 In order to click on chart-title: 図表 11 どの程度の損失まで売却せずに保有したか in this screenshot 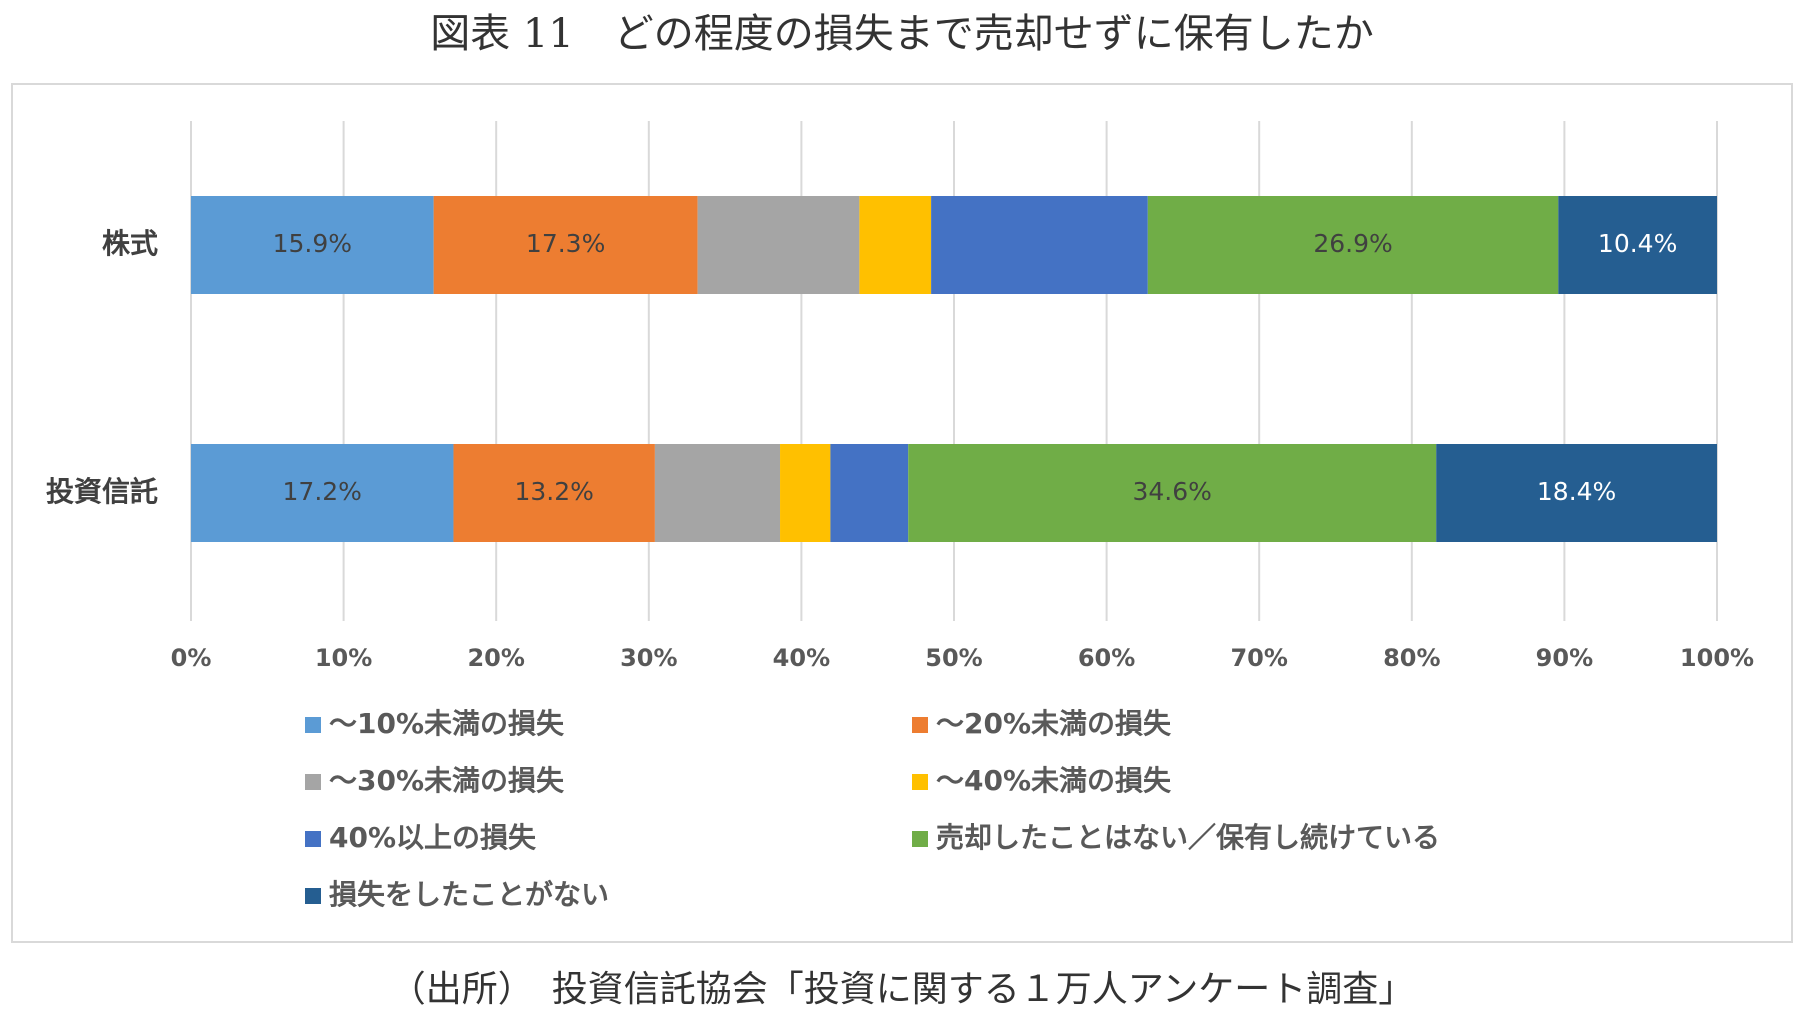, I will do `click(902, 34)`.